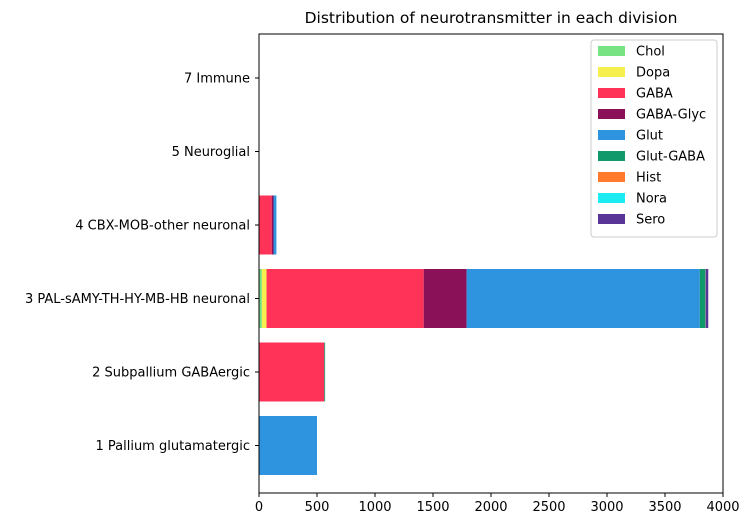 The width and height of the screenshot is (744, 528). What do you see at coordinates (611, 114) in the screenshot?
I see `legend-swatch-gaba-glyc` at bounding box center [611, 114].